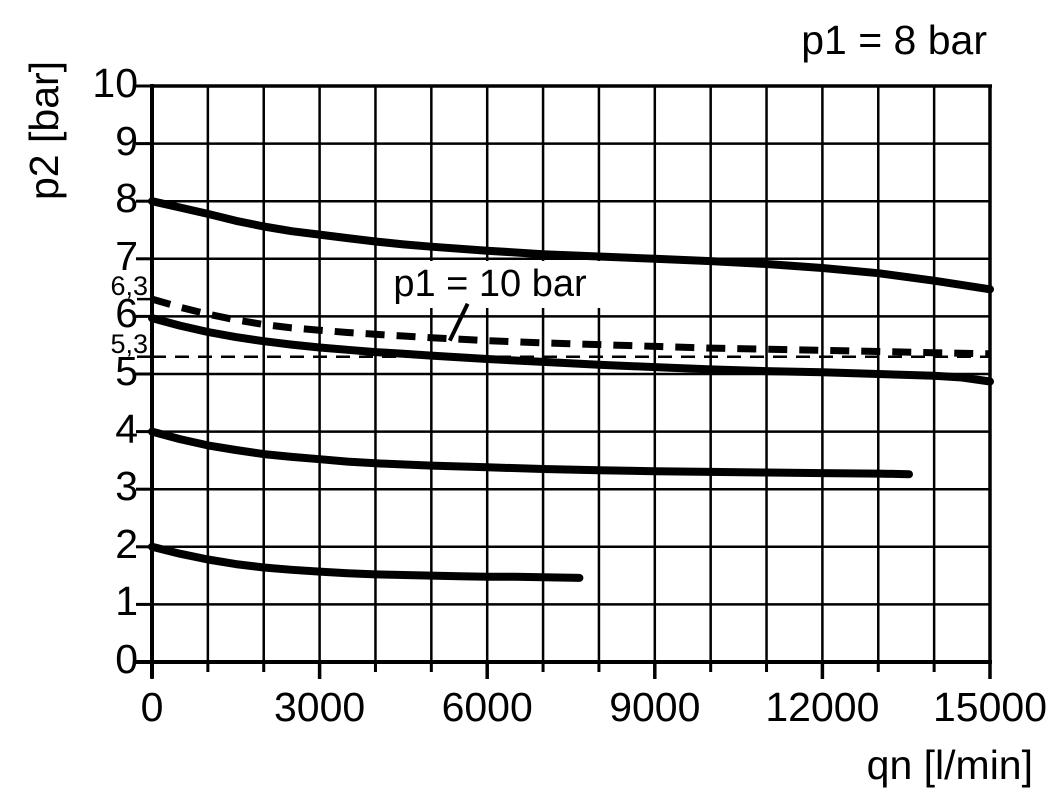 This screenshot has width=1051, height=803. Describe the element at coordinates (129, 286) in the screenshot. I see `y-special-tick-label: 6,3` at that location.